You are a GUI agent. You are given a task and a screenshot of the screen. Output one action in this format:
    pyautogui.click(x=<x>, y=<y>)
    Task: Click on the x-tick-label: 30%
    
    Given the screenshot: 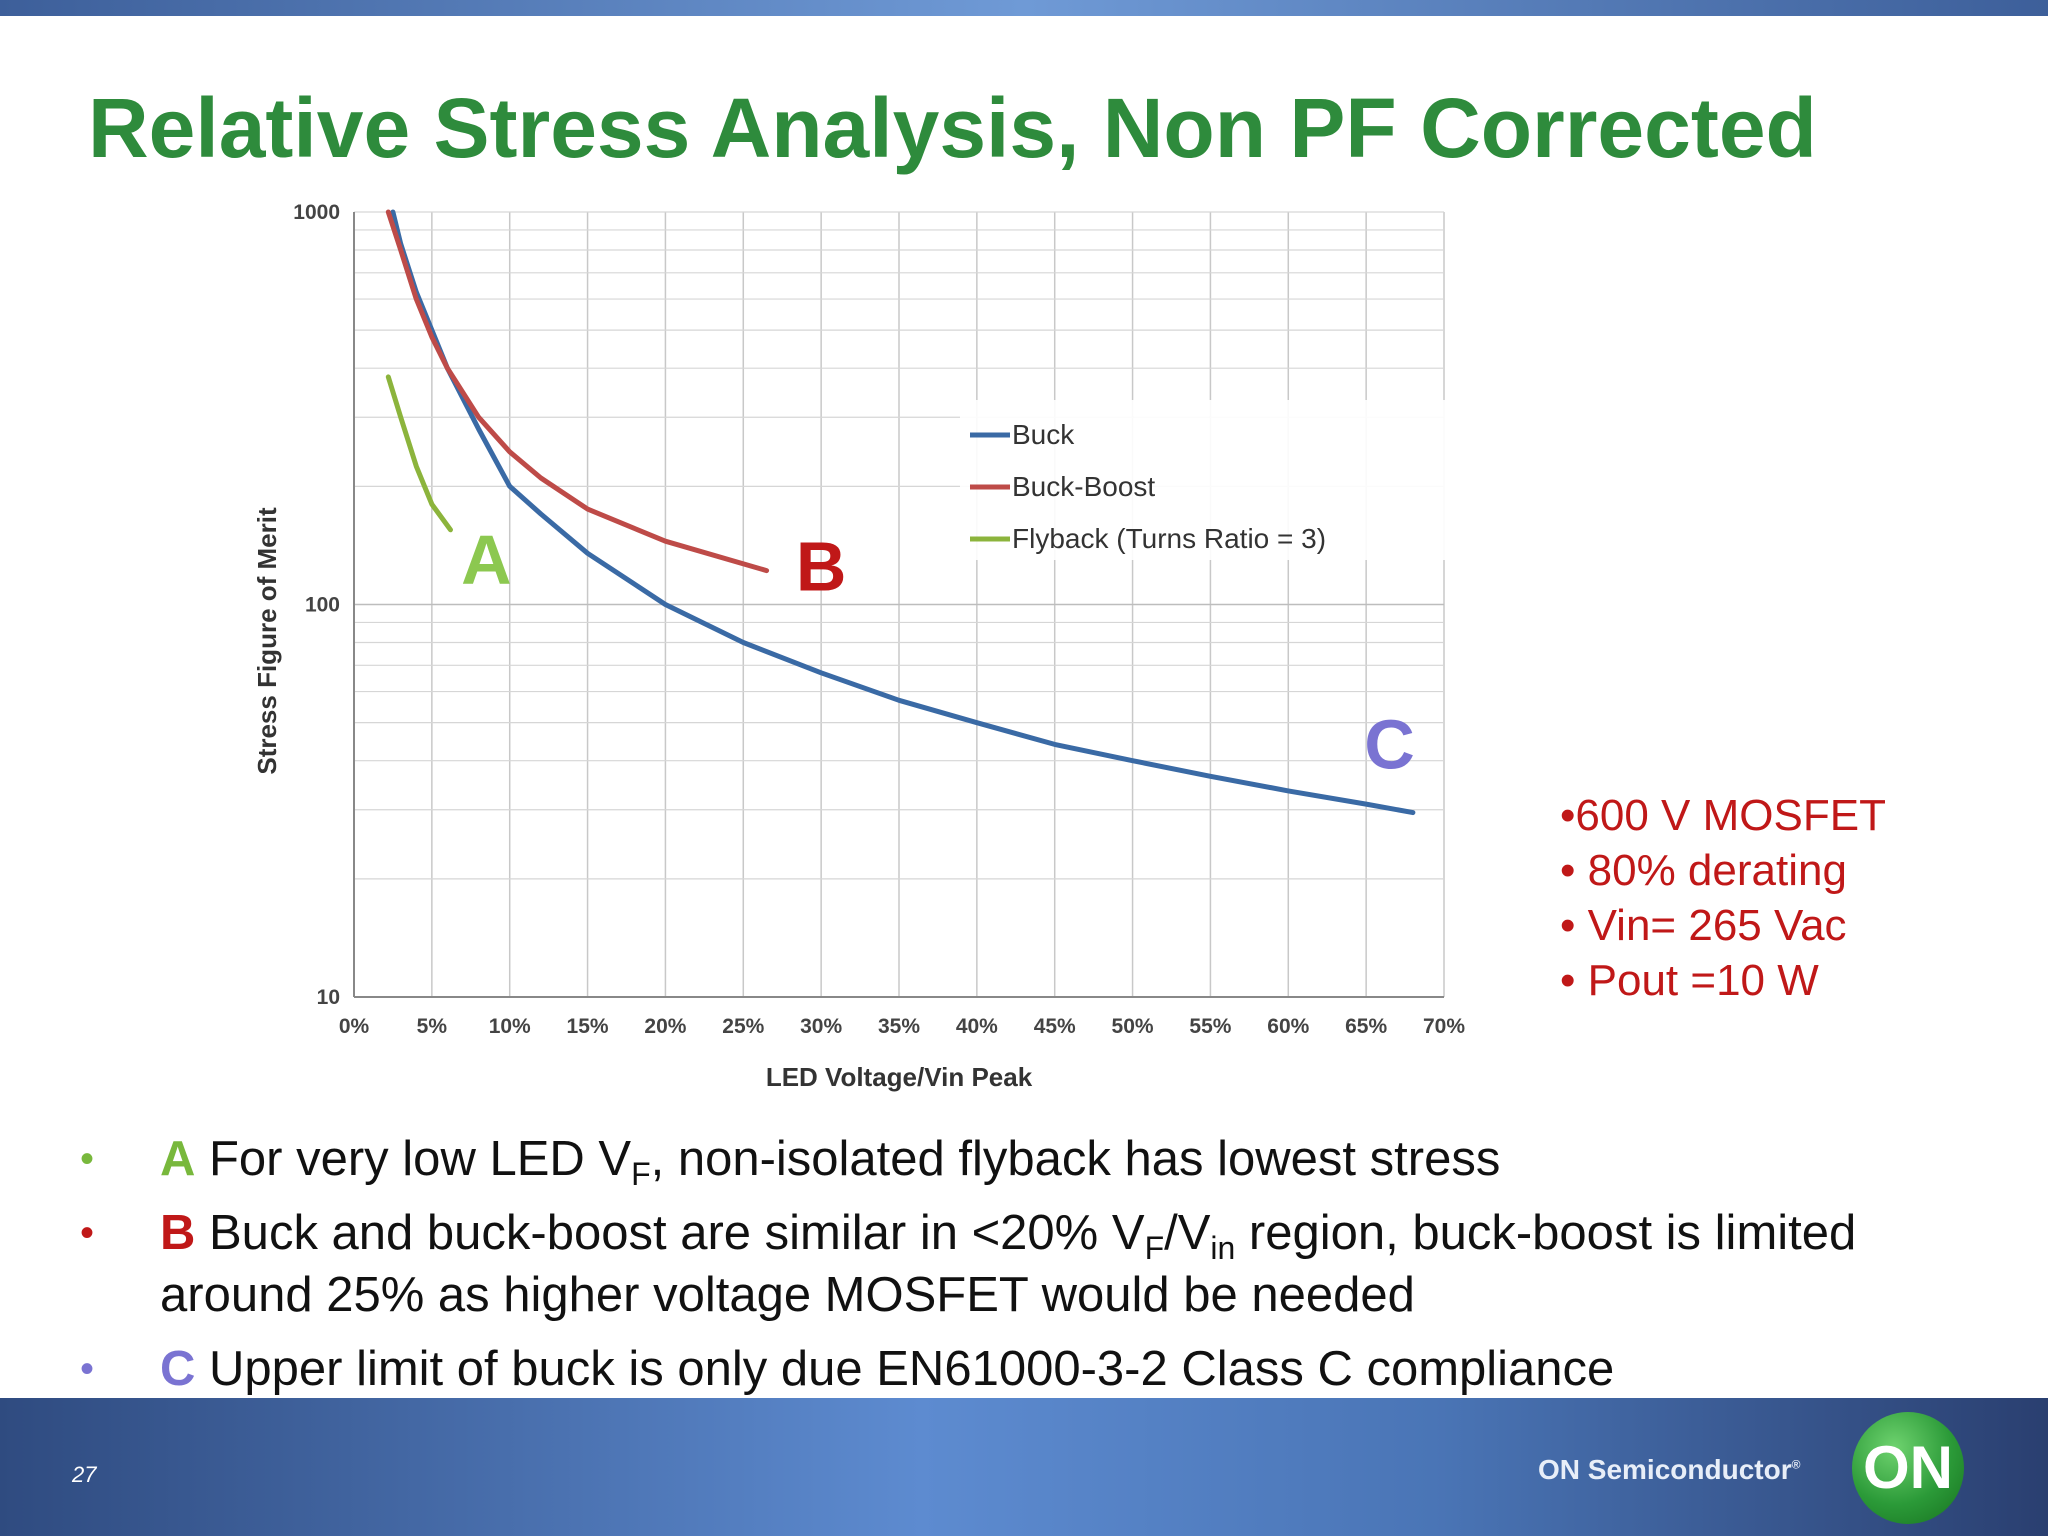 What is the action you would take?
    pyautogui.click(x=821, y=1026)
    